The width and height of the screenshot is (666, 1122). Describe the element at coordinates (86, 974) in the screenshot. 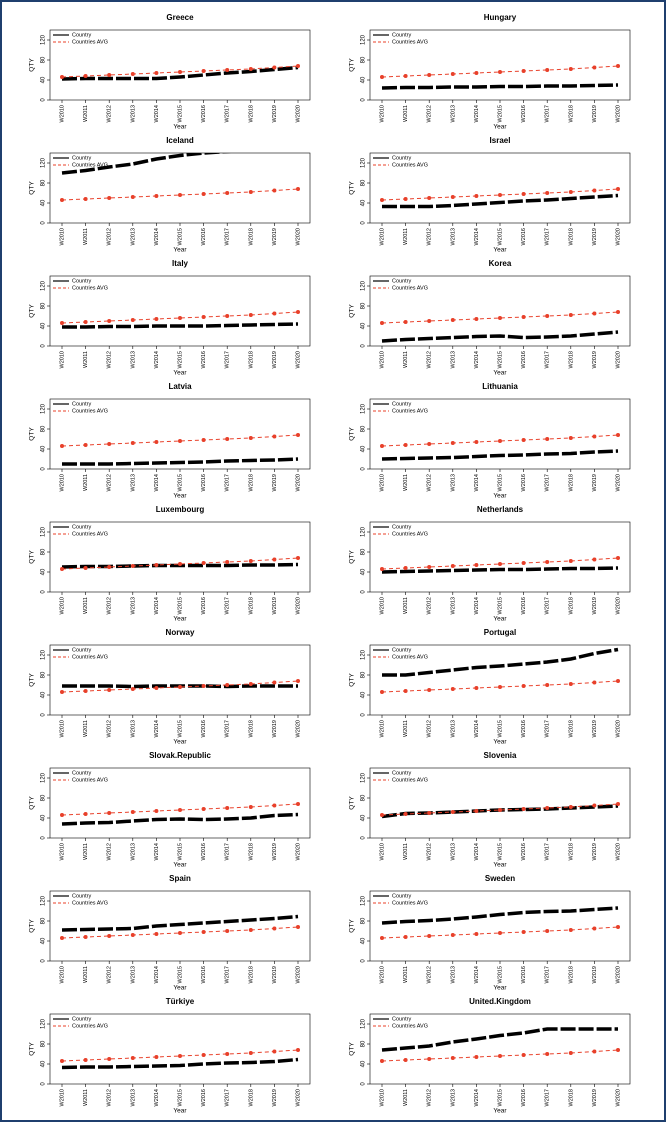

I see `x-tick-label: W2011` at that location.